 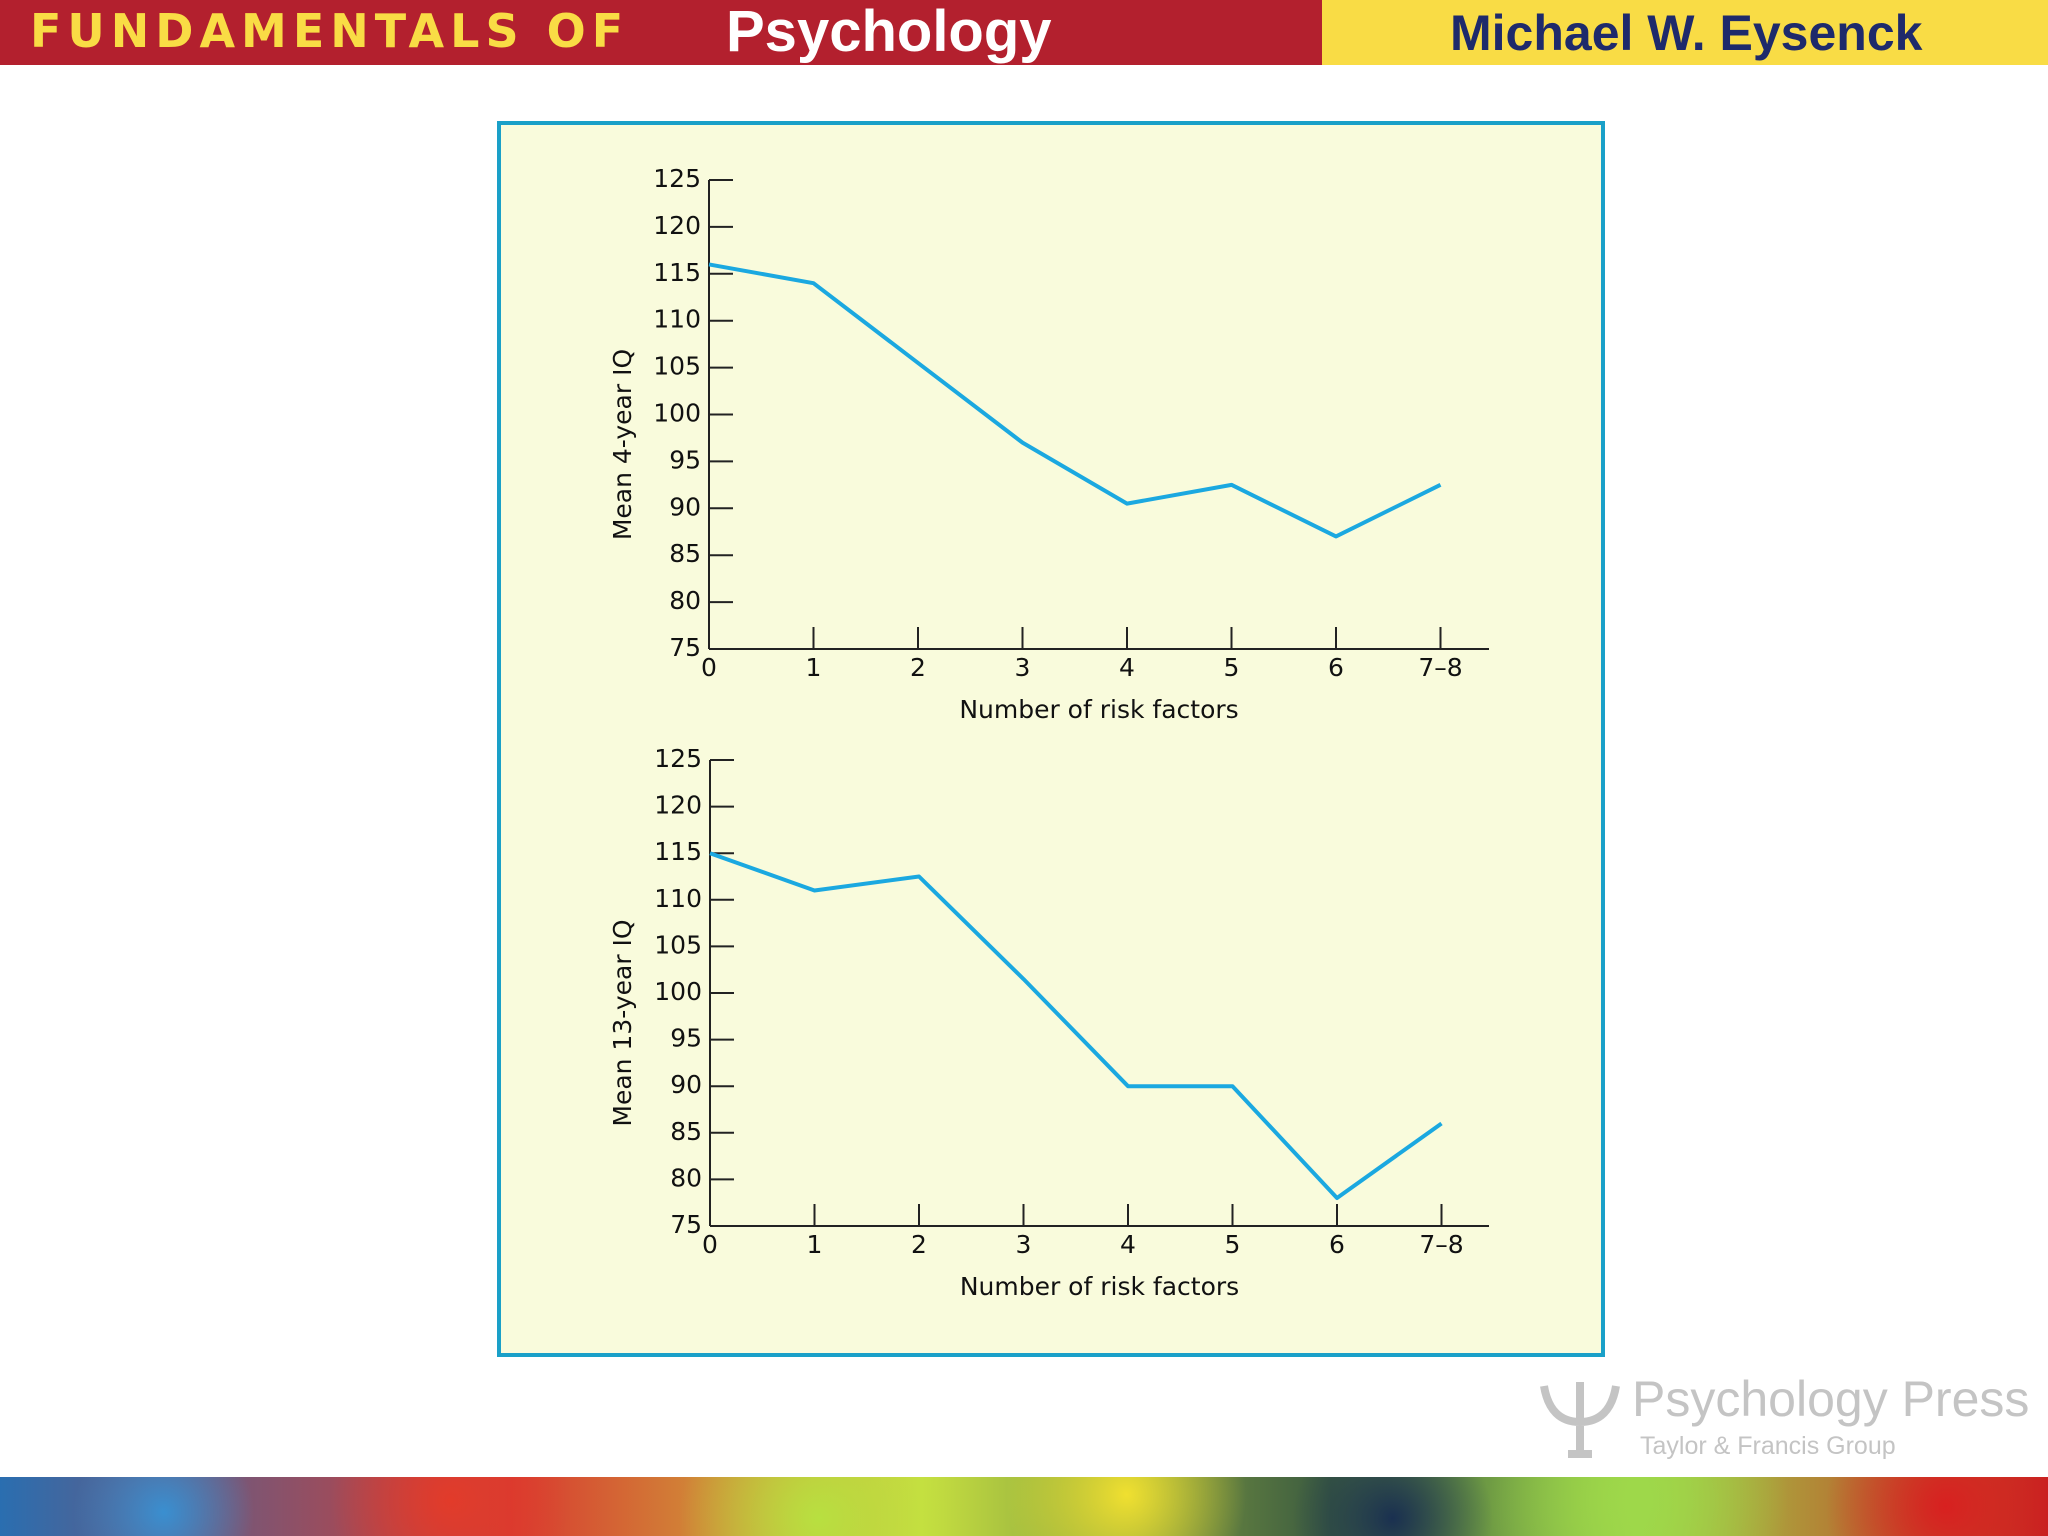 What do you see at coordinates (330, 31) in the screenshot?
I see `series-caps: FUNDAMENTALS OF` at bounding box center [330, 31].